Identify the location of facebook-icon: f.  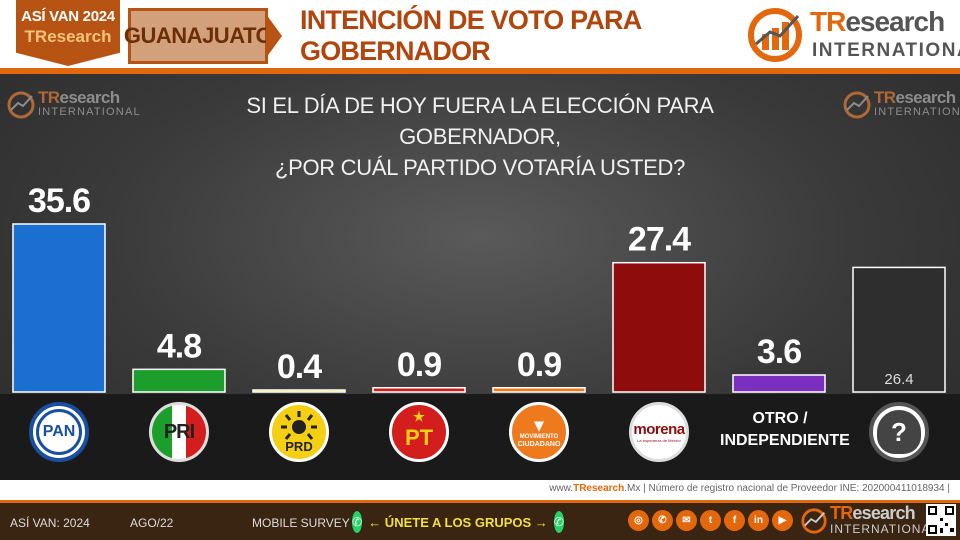
(734, 520).